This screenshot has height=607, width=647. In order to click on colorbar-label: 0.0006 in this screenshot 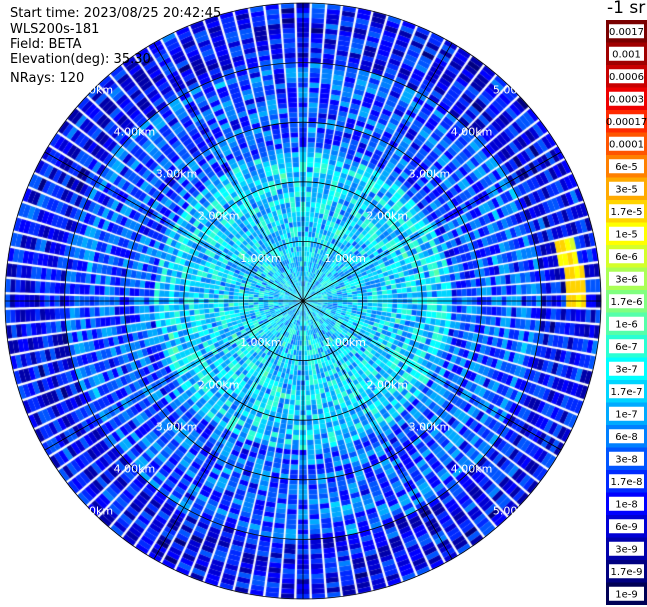, I will do `click(626, 77)`.